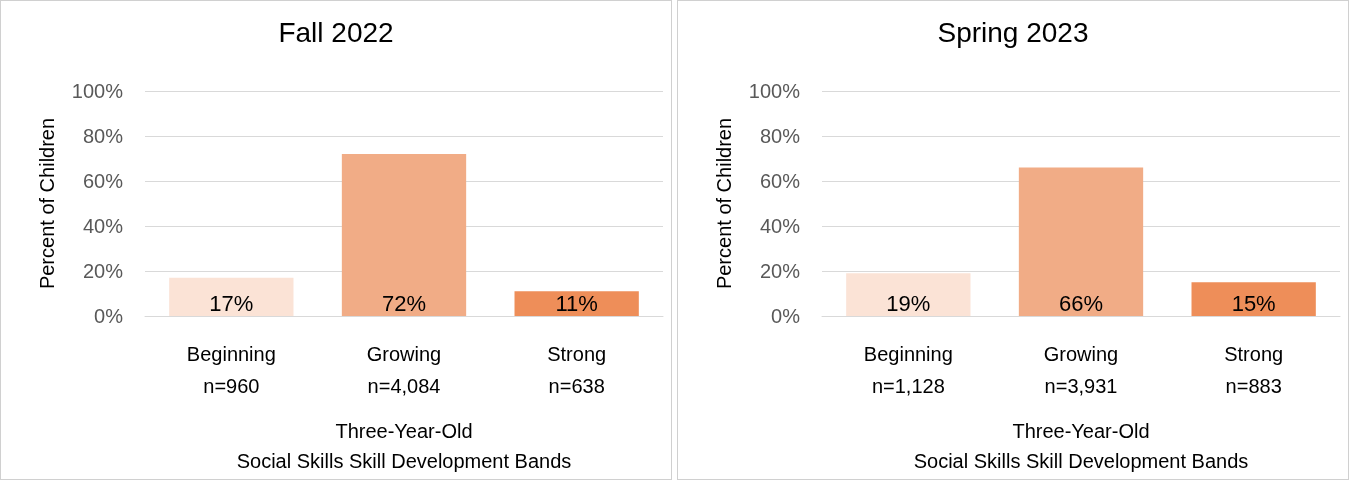  I want to click on x-tick-label: Growing n=3,931, so click(1081, 370).